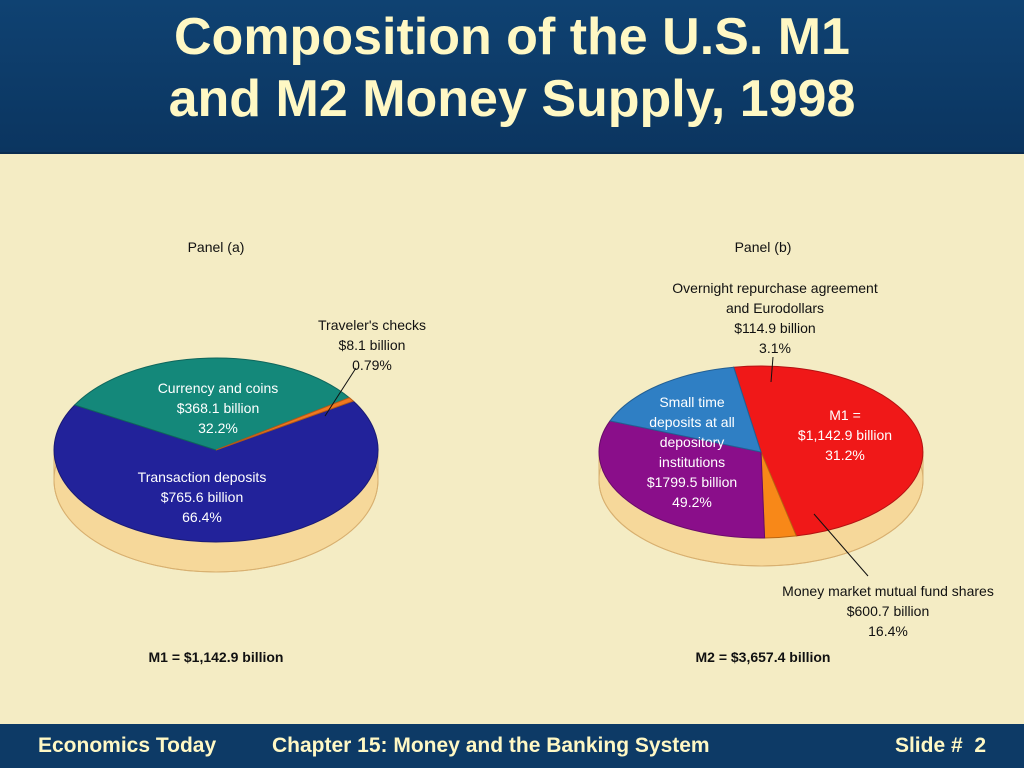 The image size is (1024, 768). Describe the element at coordinates (772, 369) in the screenshot. I see `pie-b-leader-overnight-repurchase-agreement` at that location.